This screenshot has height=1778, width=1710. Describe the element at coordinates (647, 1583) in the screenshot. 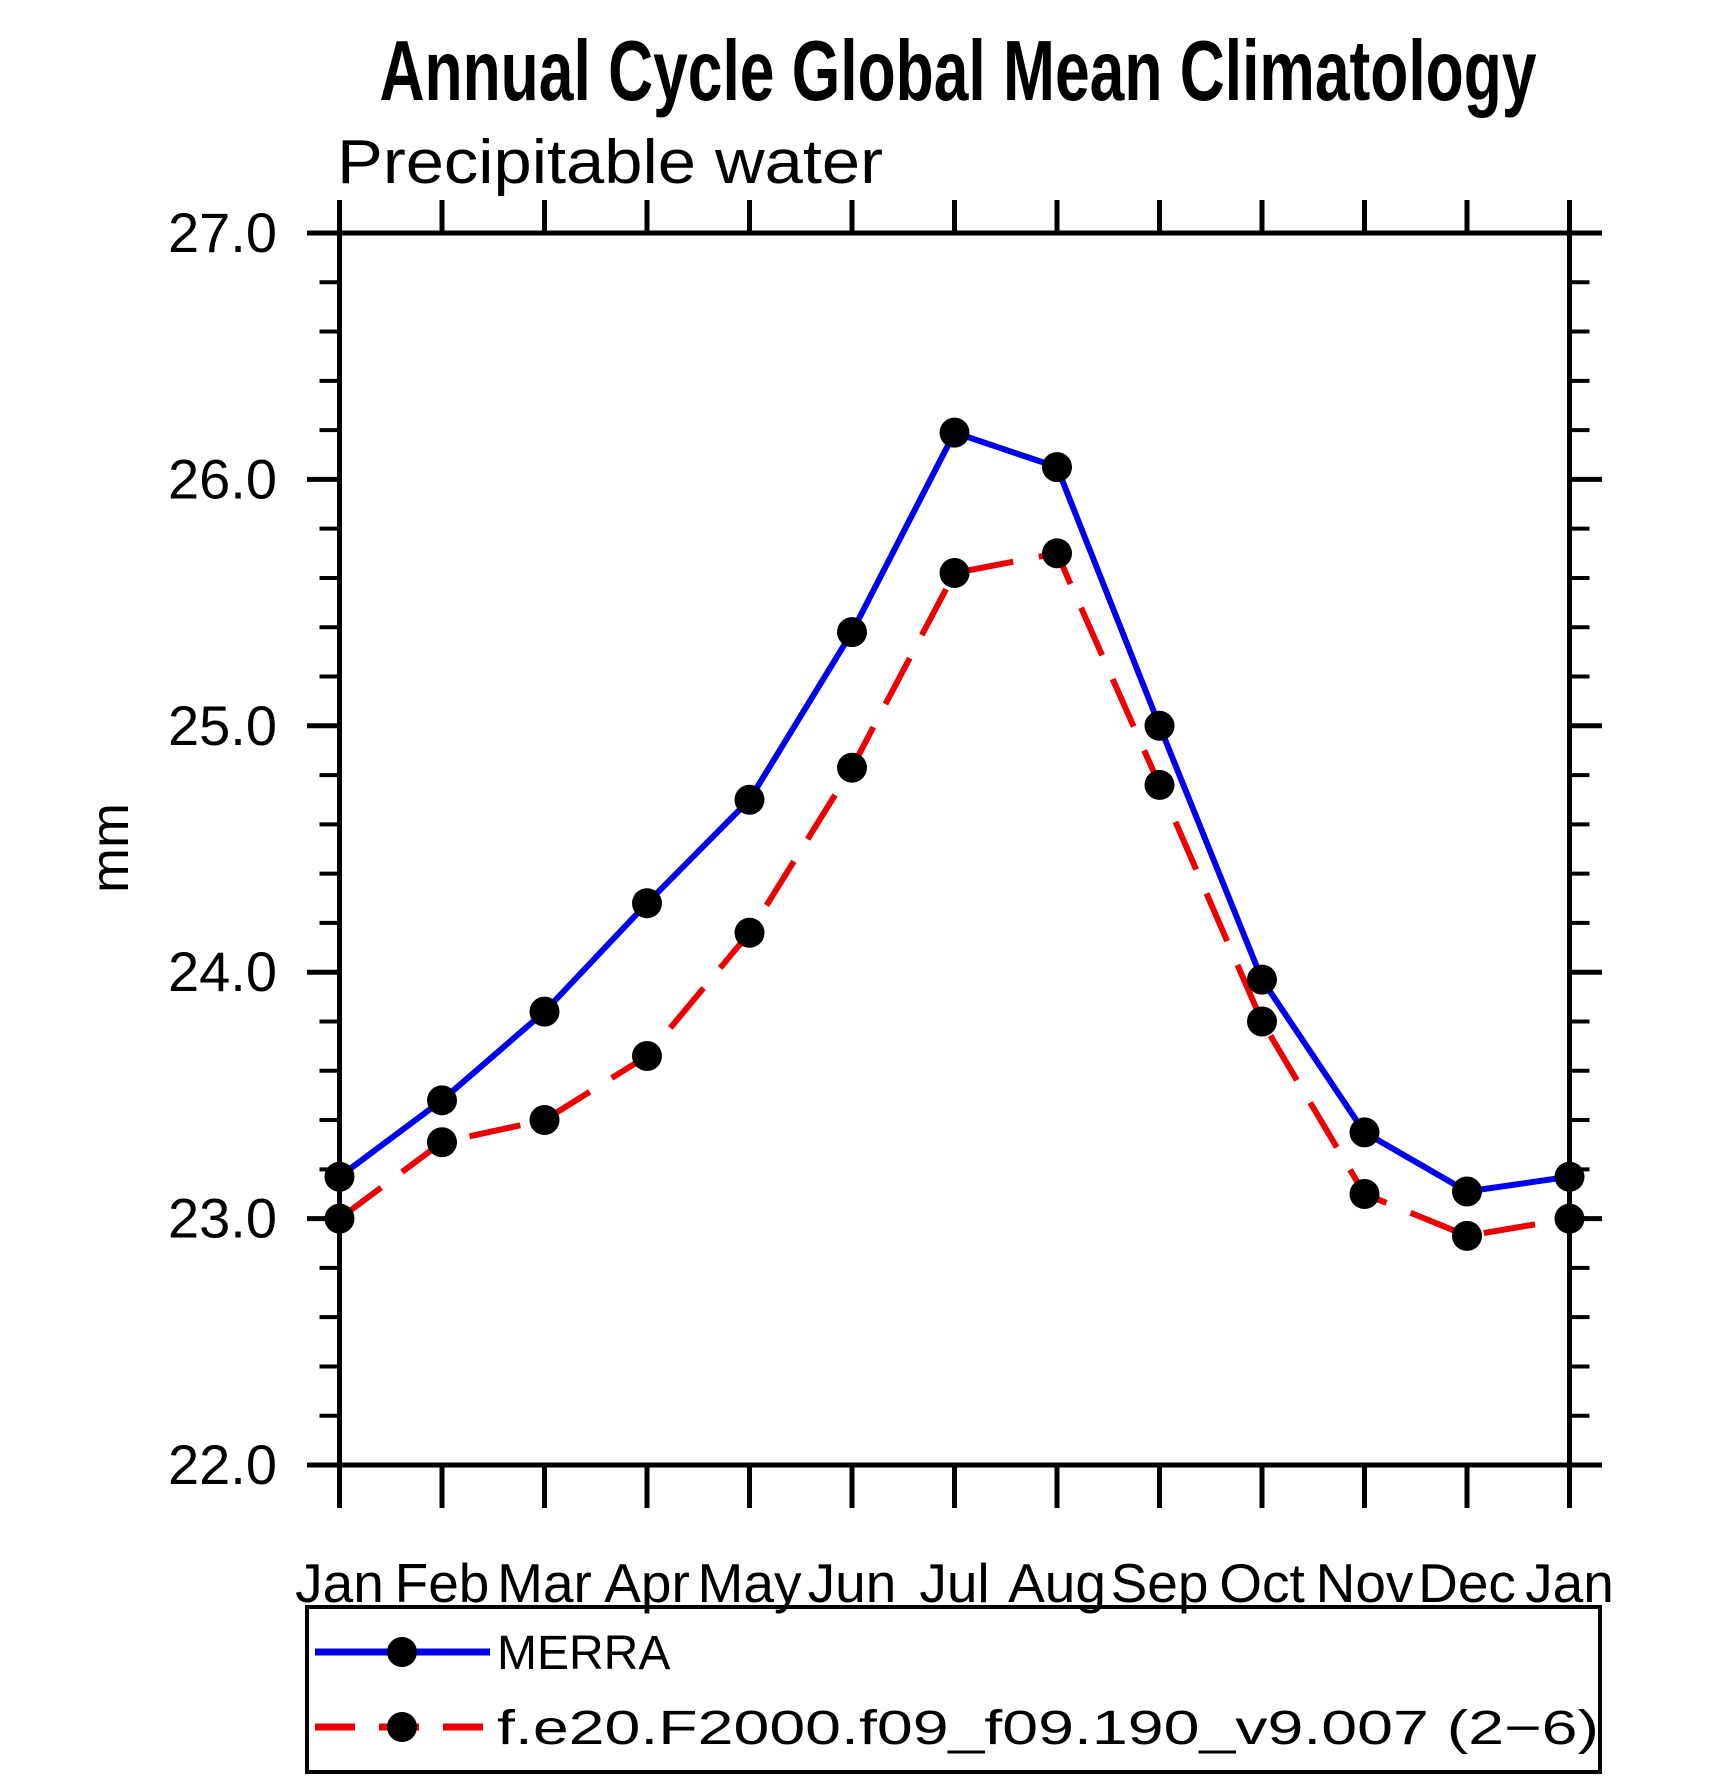

I see `x-tick-label: Apr` at that location.